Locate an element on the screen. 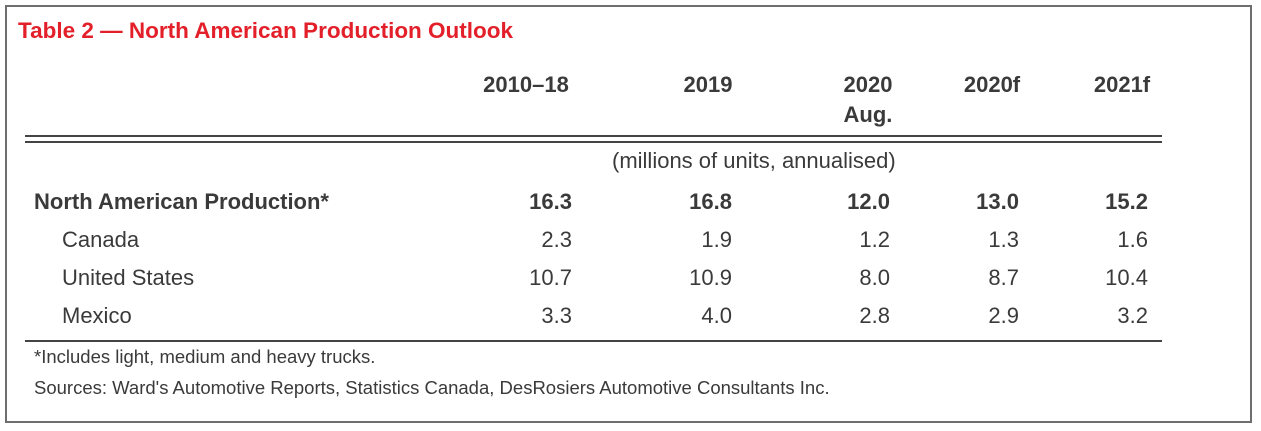 The width and height of the screenshot is (1261, 431). column-header-line1: 2019 is located at coordinates (708, 84).